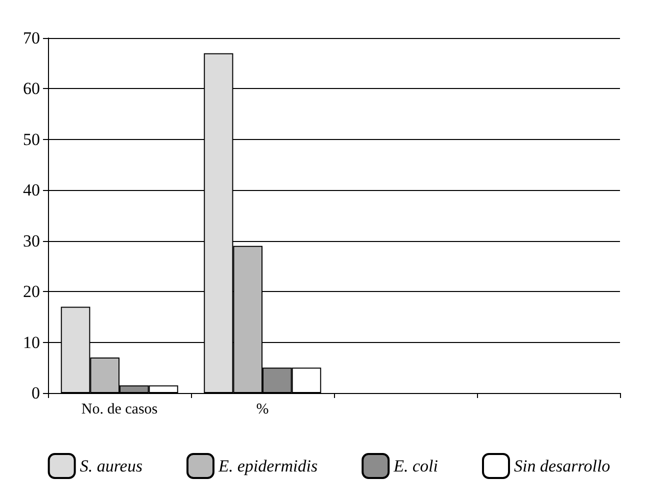  What do you see at coordinates (262, 410) in the screenshot?
I see `x-tick-label: %` at bounding box center [262, 410].